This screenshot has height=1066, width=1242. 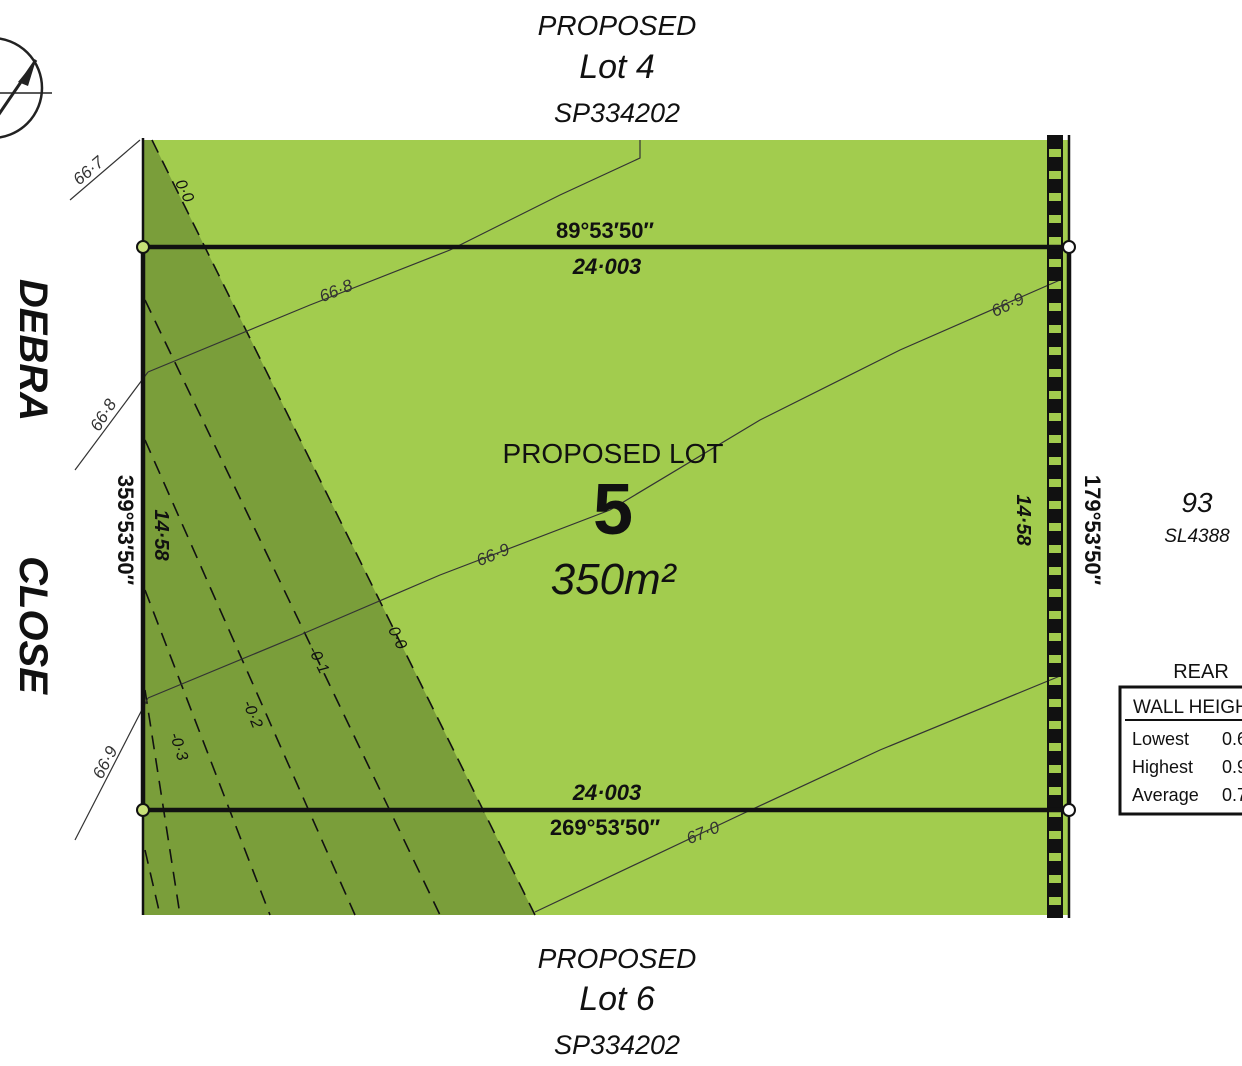 What do you see at coordinates (1232, 739) in the screenshot?
I see `wall-table-row-value: 0.6` at bounding box center [1232, 739].